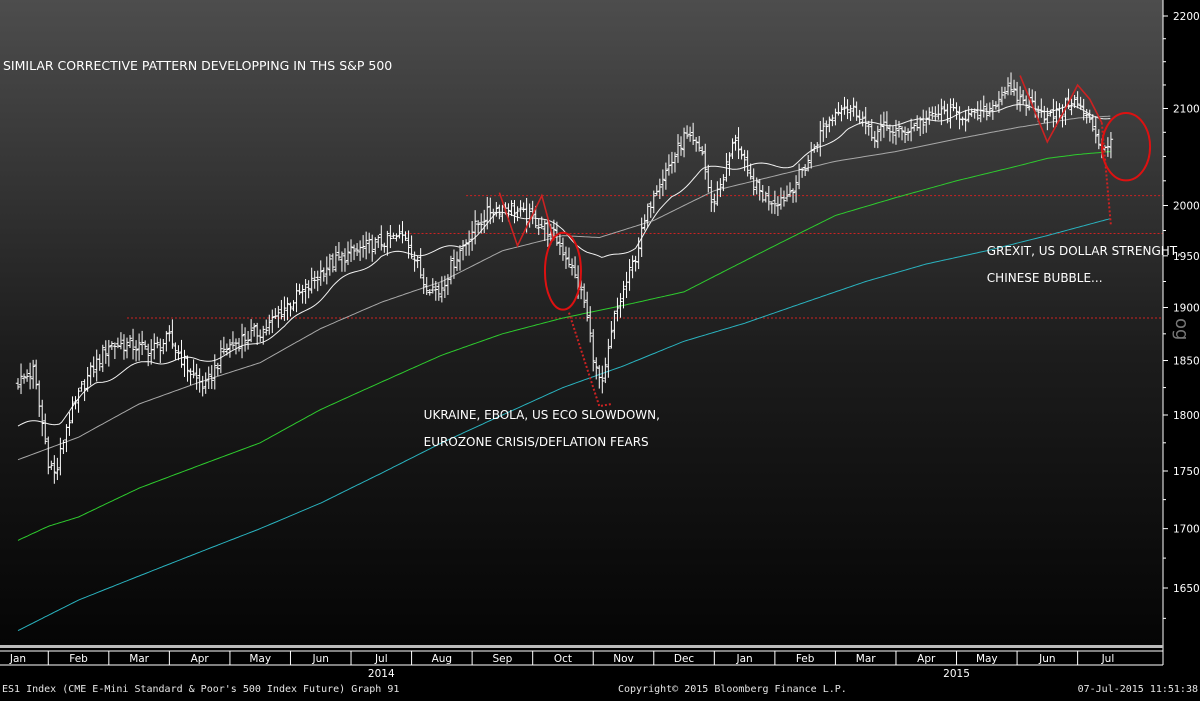  What do you see at coordinates (1186, 530) in the screenshot?
I see `y-tick-label: 1700` at bounding box center [1186, 530].